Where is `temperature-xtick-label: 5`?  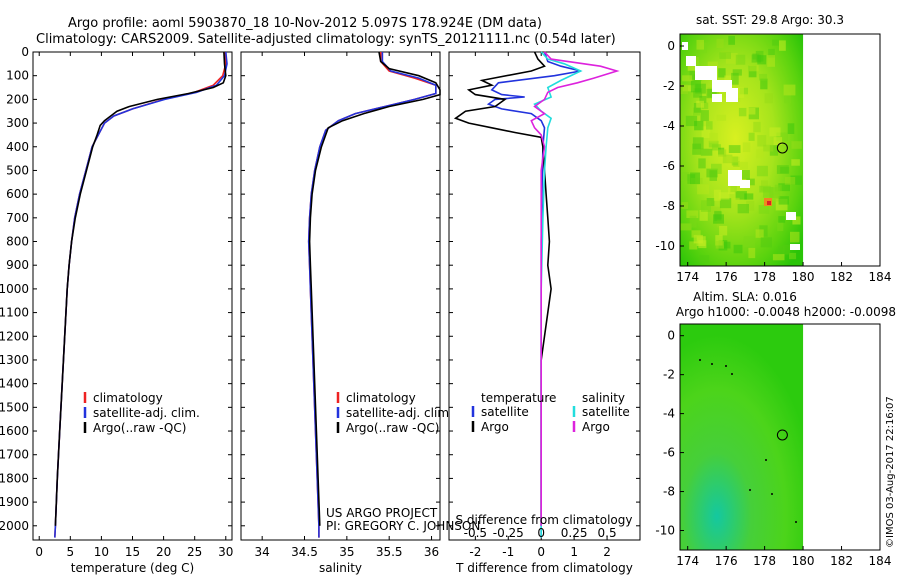 temperature-xtick-label: 5 is located at coordinates (70, 552).